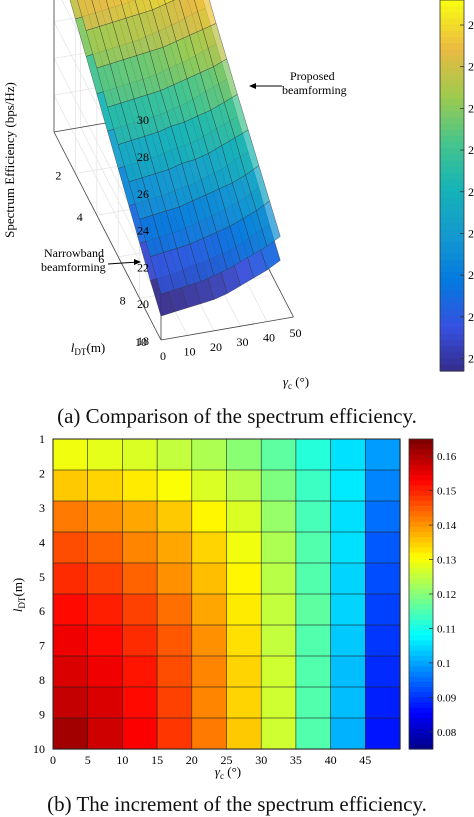  What do you see at coordinates (9, 160) in the screenshot?
I see `z-axis-label: Spectrum Efficiency (bps/Hz)` at bounding box center [9, 160].